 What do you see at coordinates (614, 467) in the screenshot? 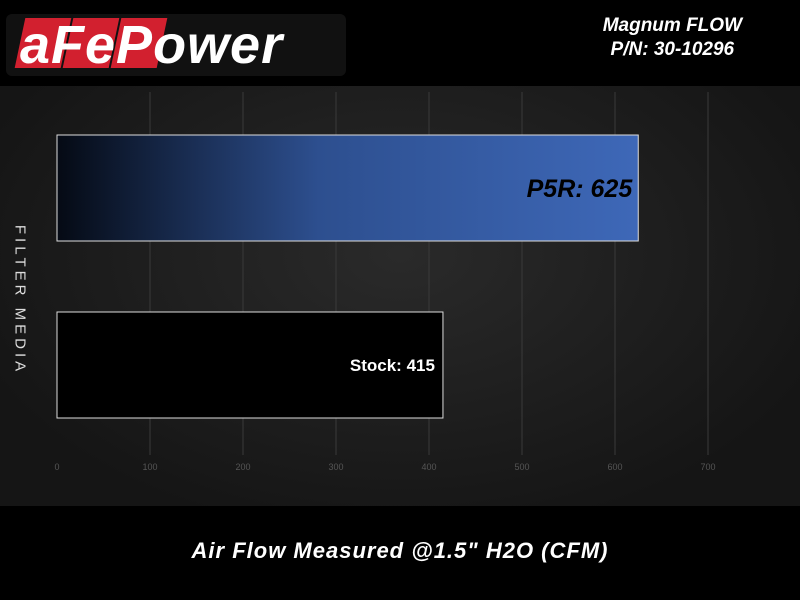
I see `x-tick-label: 600` at bounding box center [614, 467].